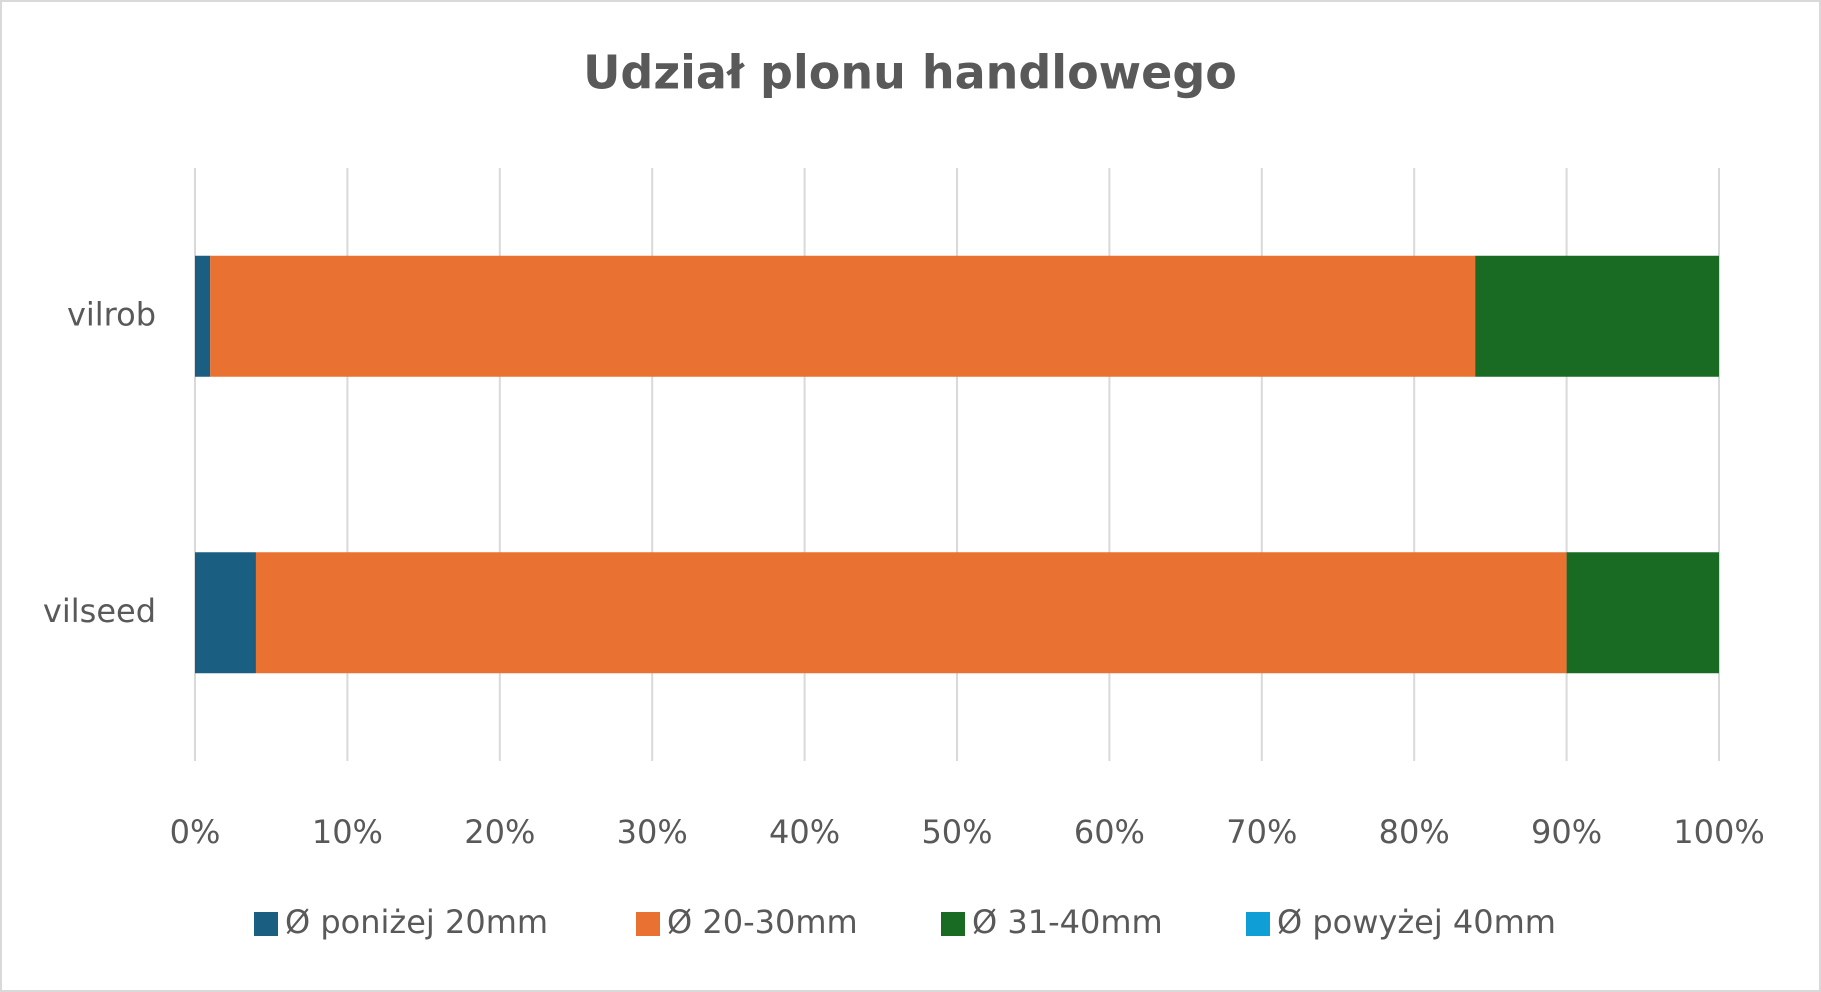 The width and height of the screenshot is (1821, 992). Describe the element at coordinates (1414, 832) in the screenshot. I see `x-tick-label: 80%` at that location.